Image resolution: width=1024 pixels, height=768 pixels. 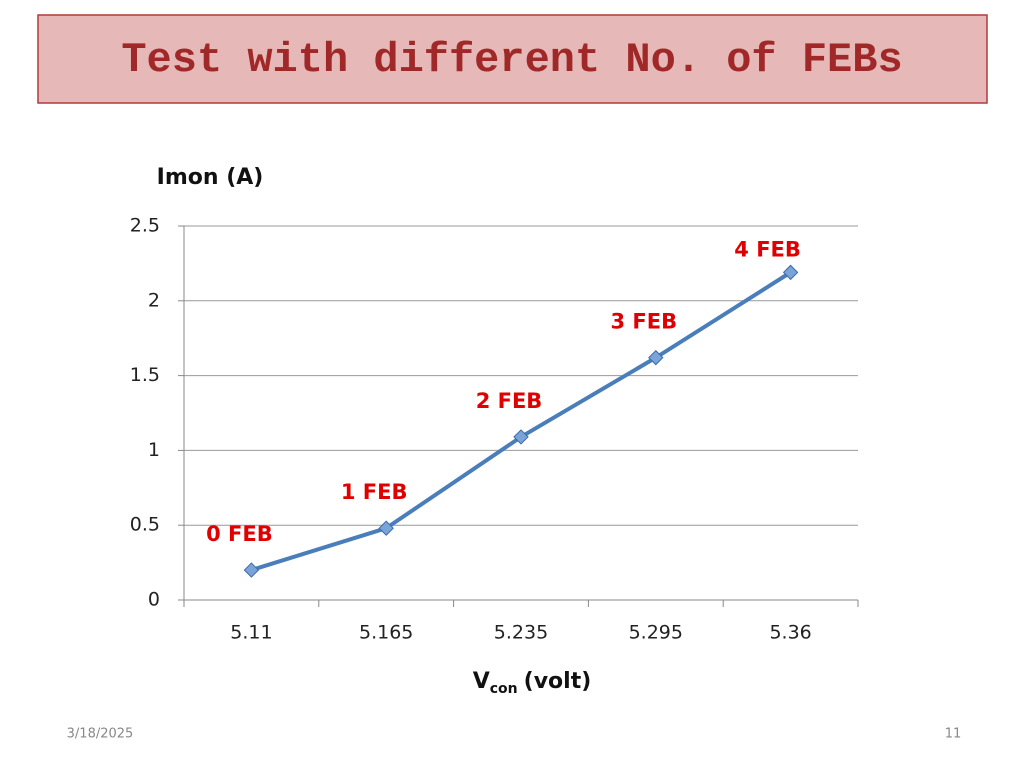 I want to click on y-tick-label: 0.5, so click(x=145, y=525).